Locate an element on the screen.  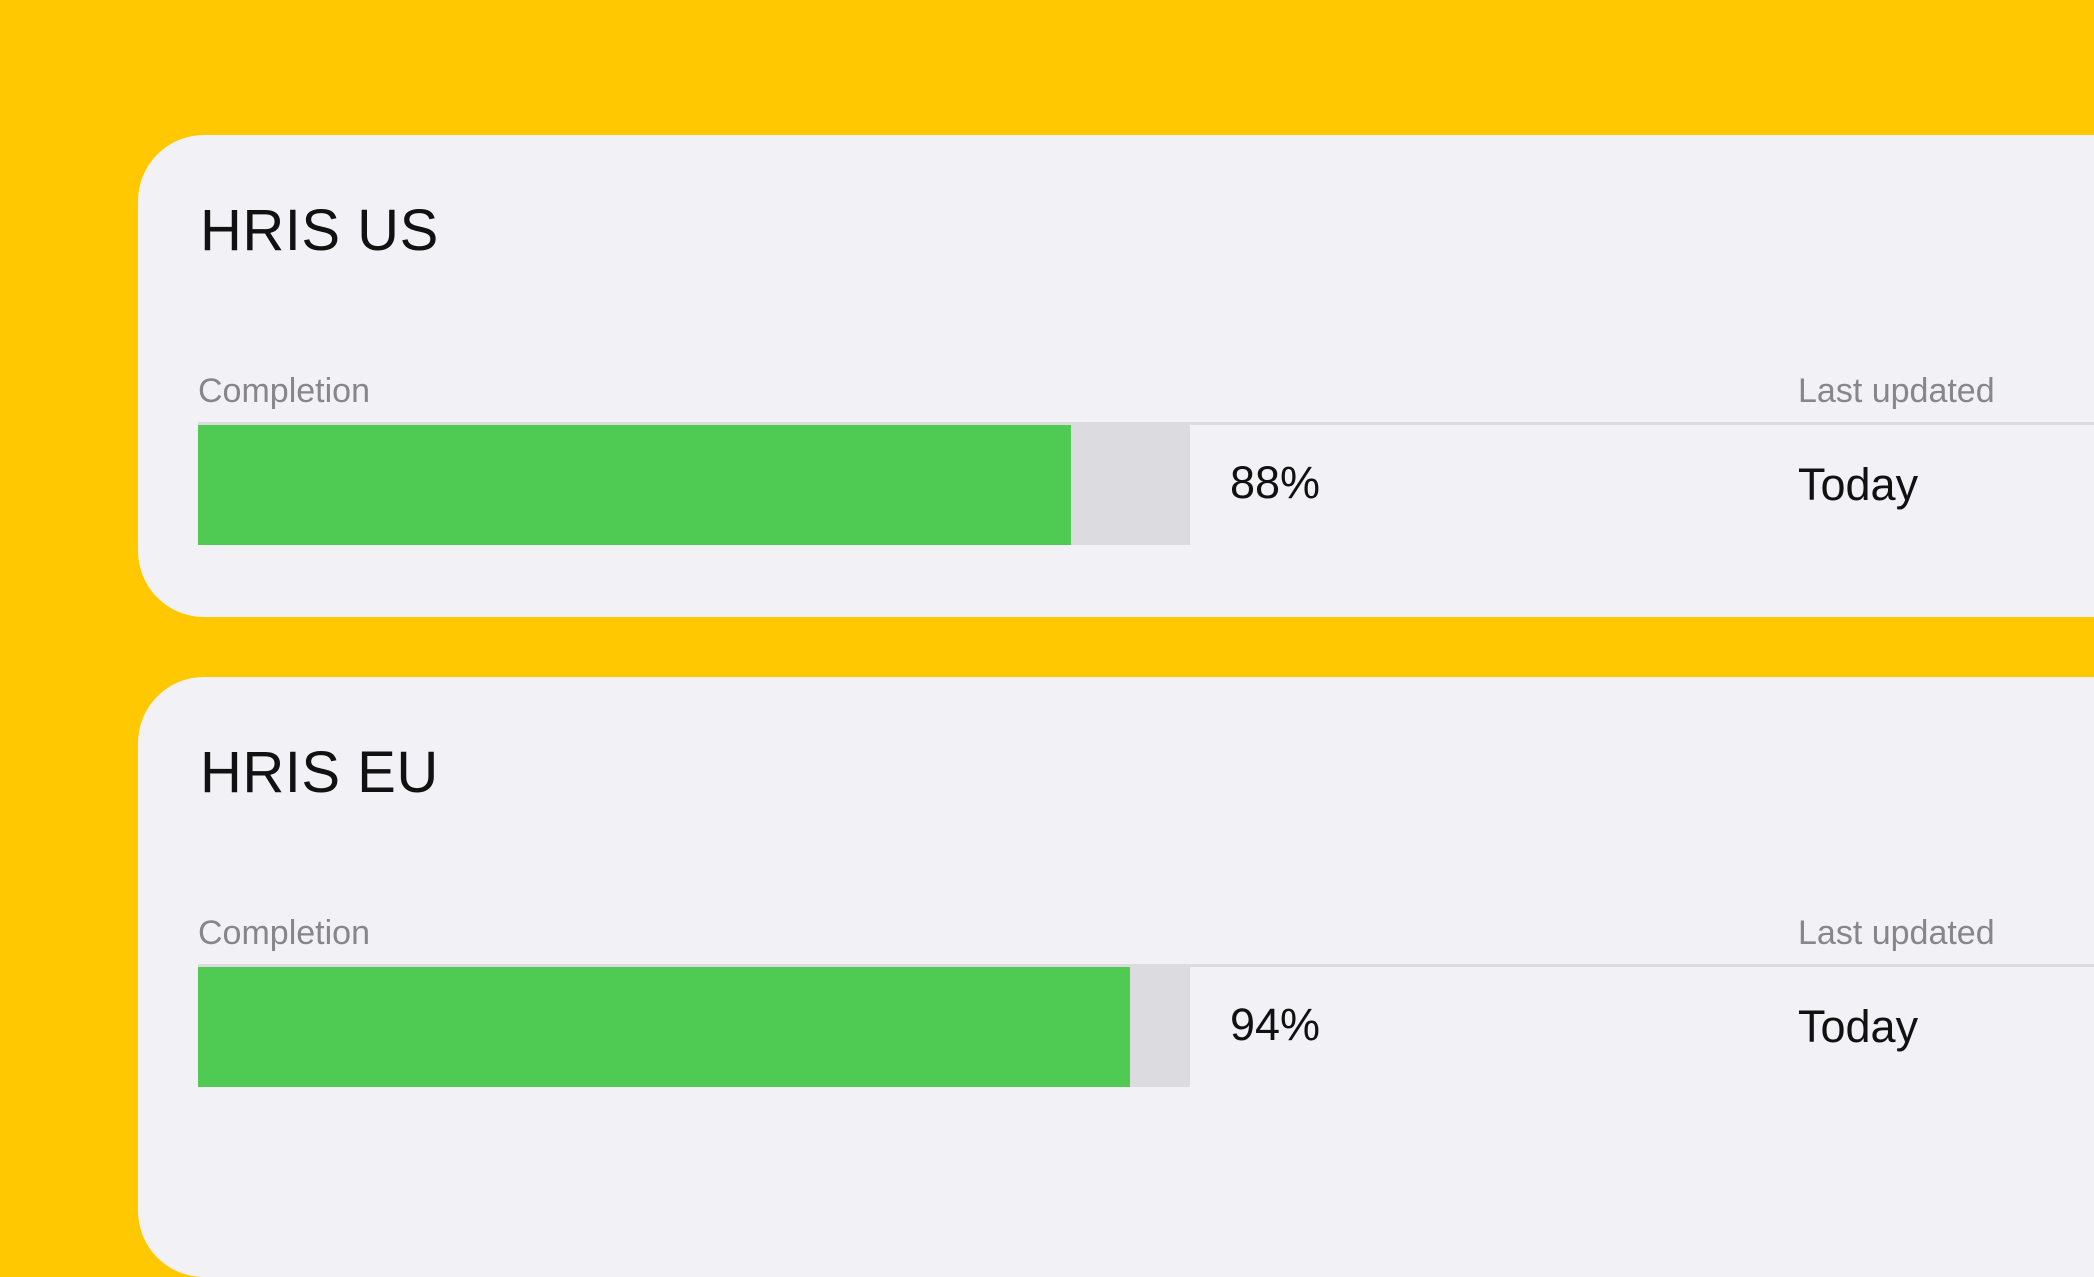
card-title: HRIS US is located at coordinates (319, 230).